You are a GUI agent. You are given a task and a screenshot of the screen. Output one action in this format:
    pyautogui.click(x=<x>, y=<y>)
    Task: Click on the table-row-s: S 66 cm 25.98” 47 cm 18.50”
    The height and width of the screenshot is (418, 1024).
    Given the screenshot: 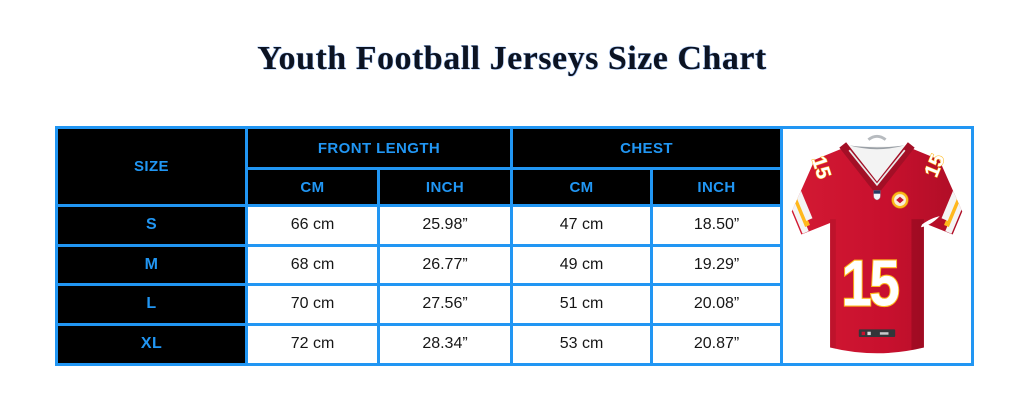 What is the action you would take?
    pyautogui.click(x=514, y=225)
    